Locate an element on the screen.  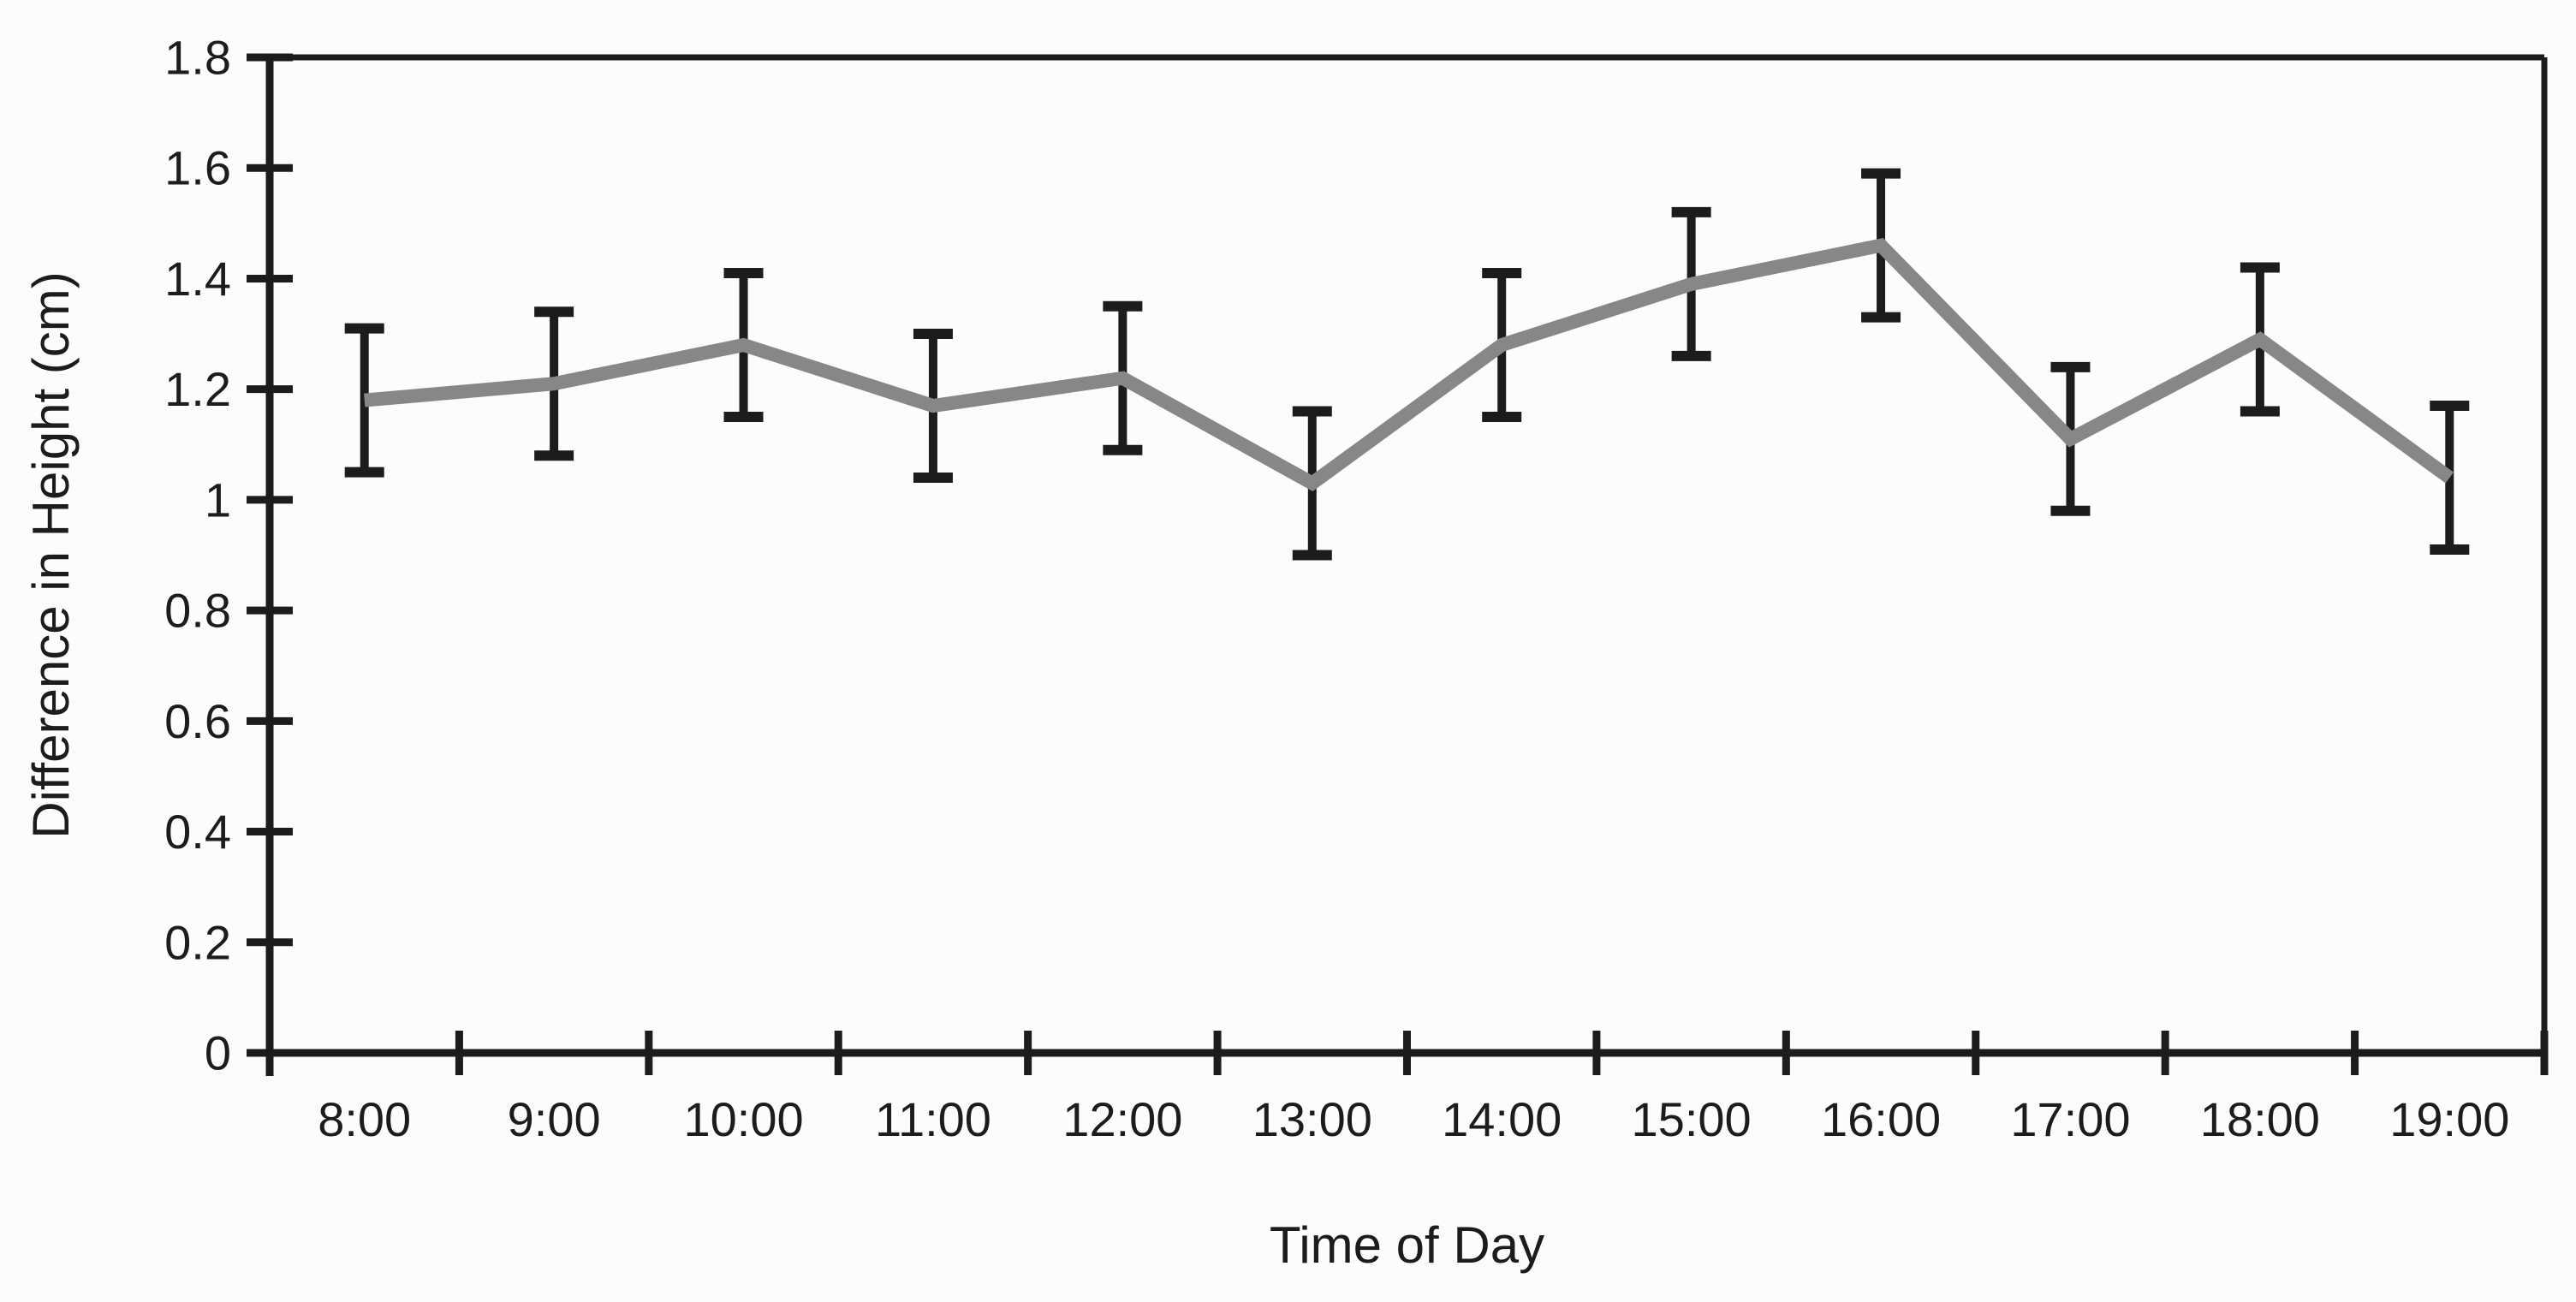
y-tick-label: 1.2 is located at coordinates (198, 389).